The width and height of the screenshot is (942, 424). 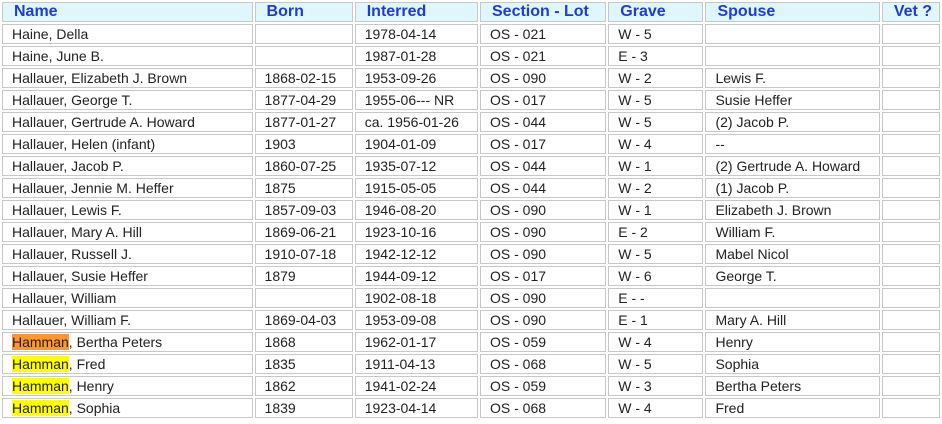 What do you see at coordinates (416, 408) in the screenshot?
I see `interred-cell: 1923-04-14` at bounding box center [416, 408].